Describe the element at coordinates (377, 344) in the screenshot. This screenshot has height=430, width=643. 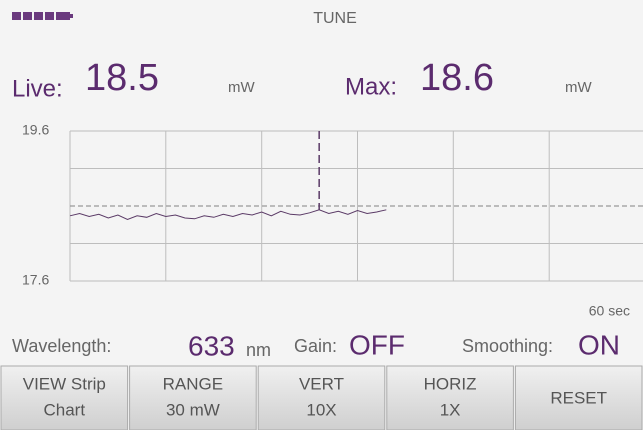
I see `gain-value: OFF` at that location.